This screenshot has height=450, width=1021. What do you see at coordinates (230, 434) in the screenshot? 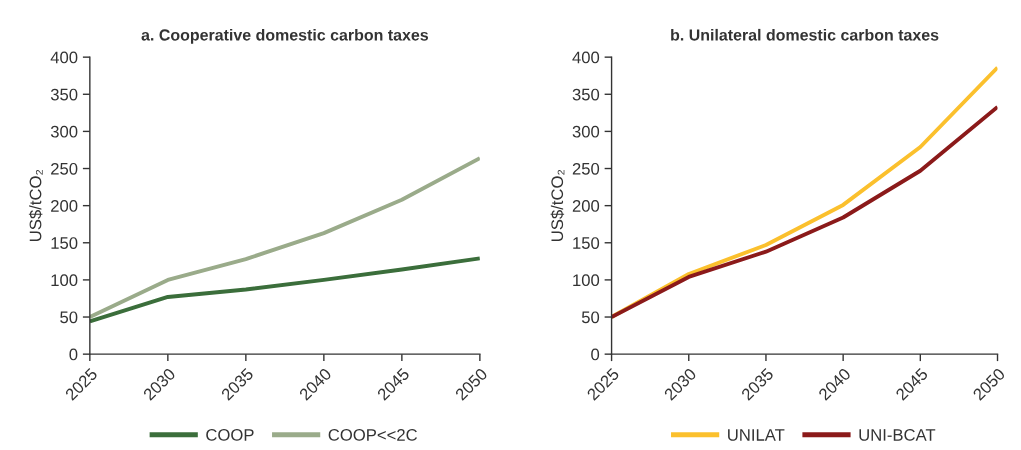
I see `legend-label: COOP` at bounding box center [230, 434].